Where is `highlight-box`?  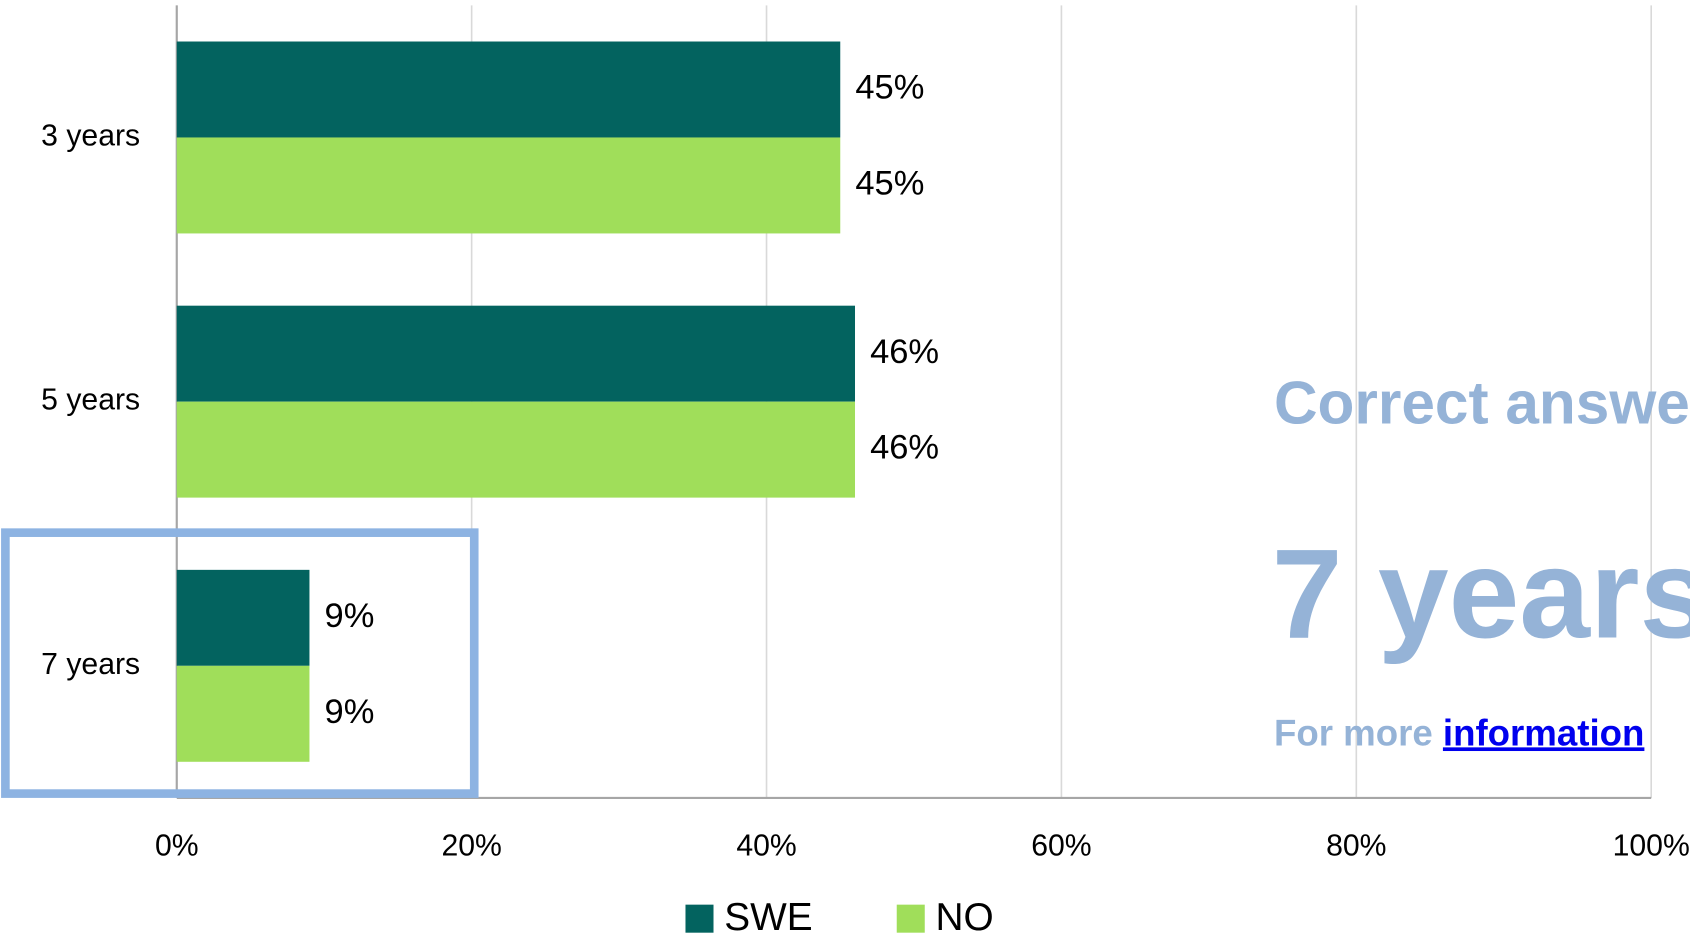 highlight-box is located at coordinates (240, 663).